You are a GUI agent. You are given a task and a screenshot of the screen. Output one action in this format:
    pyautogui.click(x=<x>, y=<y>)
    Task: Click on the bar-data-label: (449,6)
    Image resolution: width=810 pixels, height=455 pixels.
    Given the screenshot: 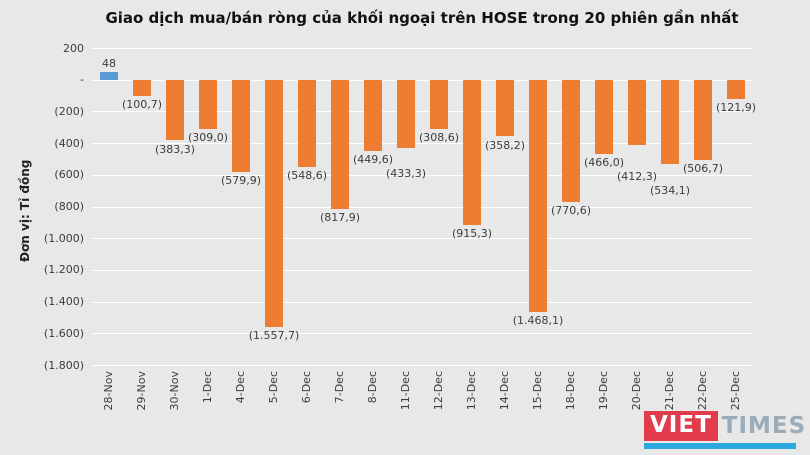 What is the action you would take?
    pyautogui.click(x=373, y=159)
    